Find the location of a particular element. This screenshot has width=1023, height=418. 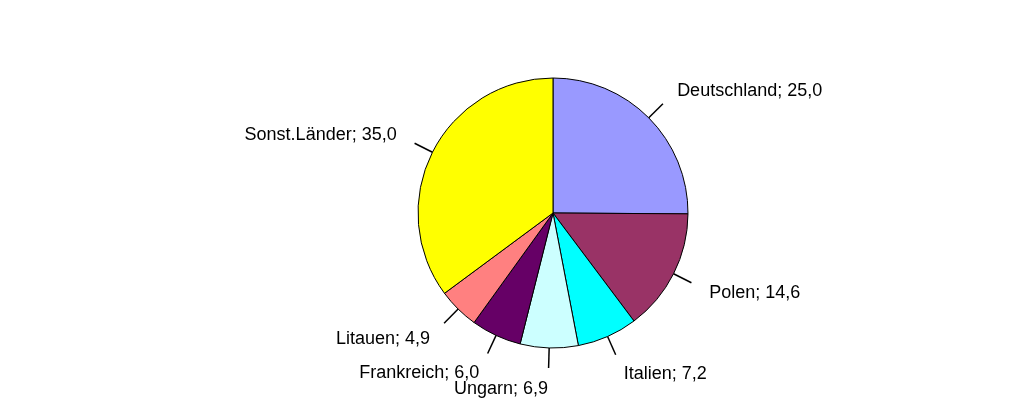

slice-label: Frankreich; 6,0 is located at coordinates (419, 371).